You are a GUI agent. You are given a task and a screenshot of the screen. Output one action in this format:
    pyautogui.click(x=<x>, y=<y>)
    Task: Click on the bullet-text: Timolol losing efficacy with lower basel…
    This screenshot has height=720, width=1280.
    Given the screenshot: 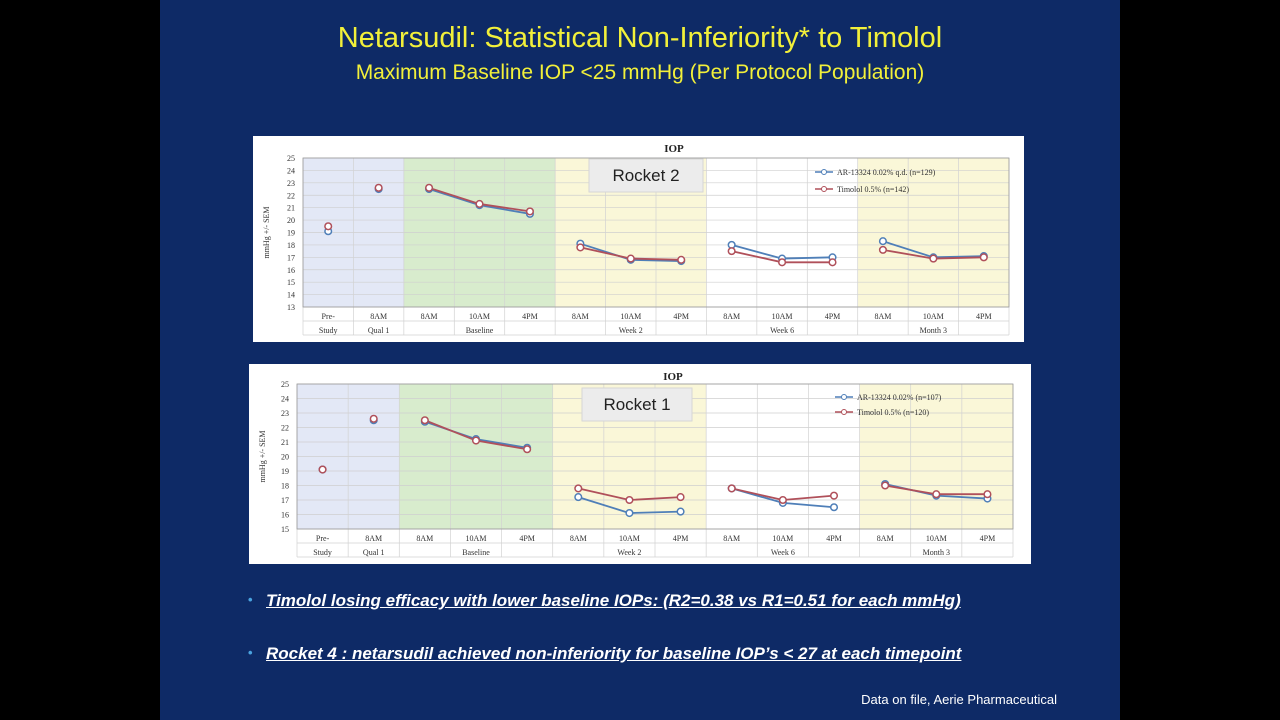 What is the action you would take?
    pyautogui.click(x=613, y=600)
    